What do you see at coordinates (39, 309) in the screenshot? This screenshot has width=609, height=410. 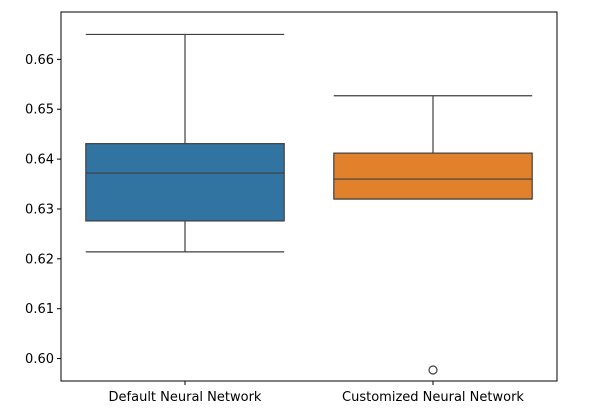 I see `y-tick-label: 0.61` at bounding box center [39, 309].